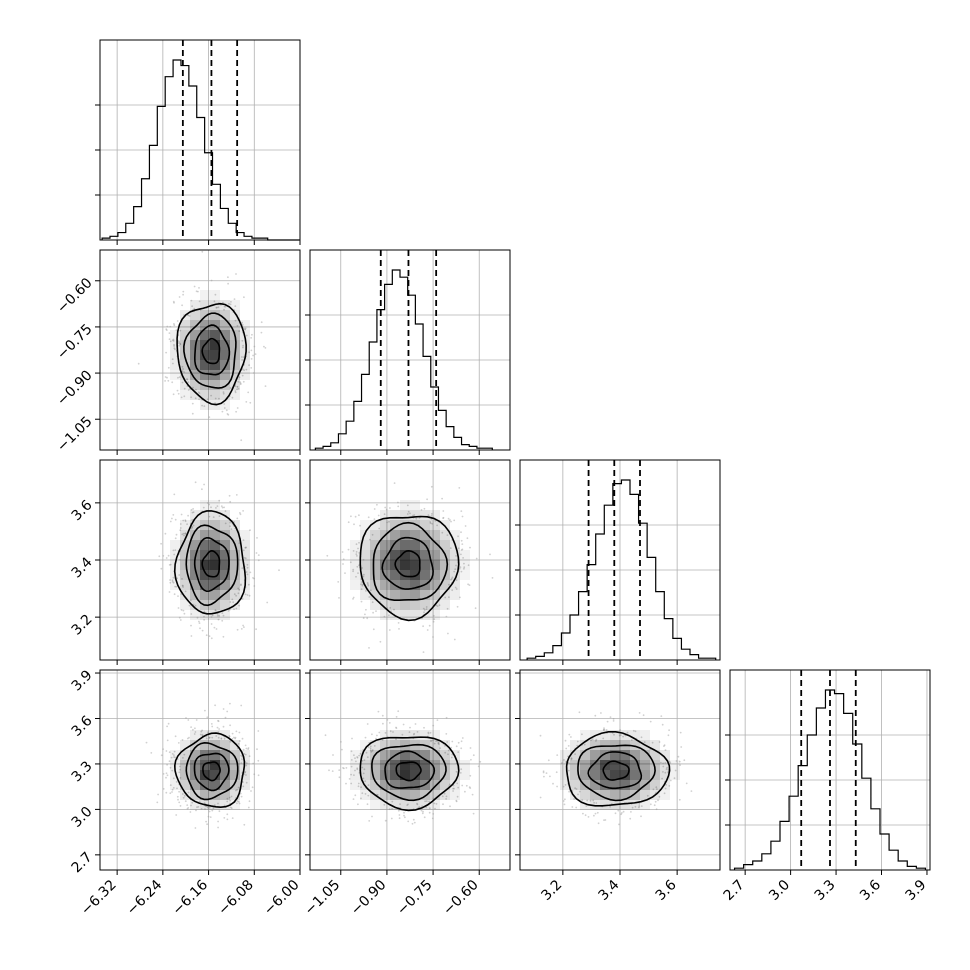  Describe the element at coordinates (825, 890) in the screenshot. I see `x-tick-label: 3.3` at that location.